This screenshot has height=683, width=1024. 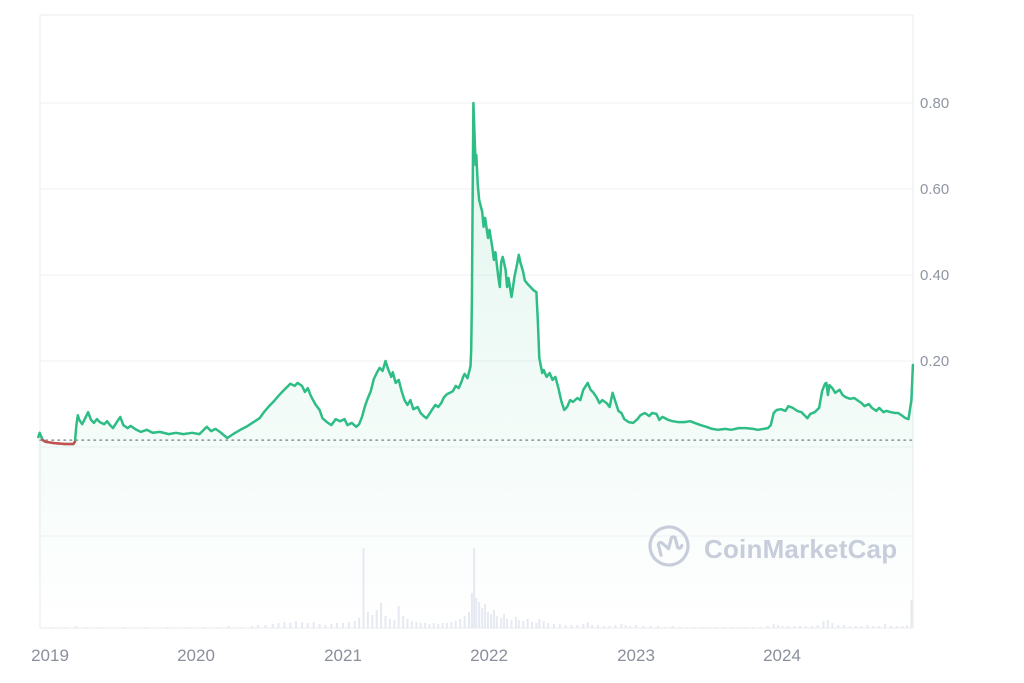 I want to click on x-axis-label: 2023, so click(x=636, y=655).